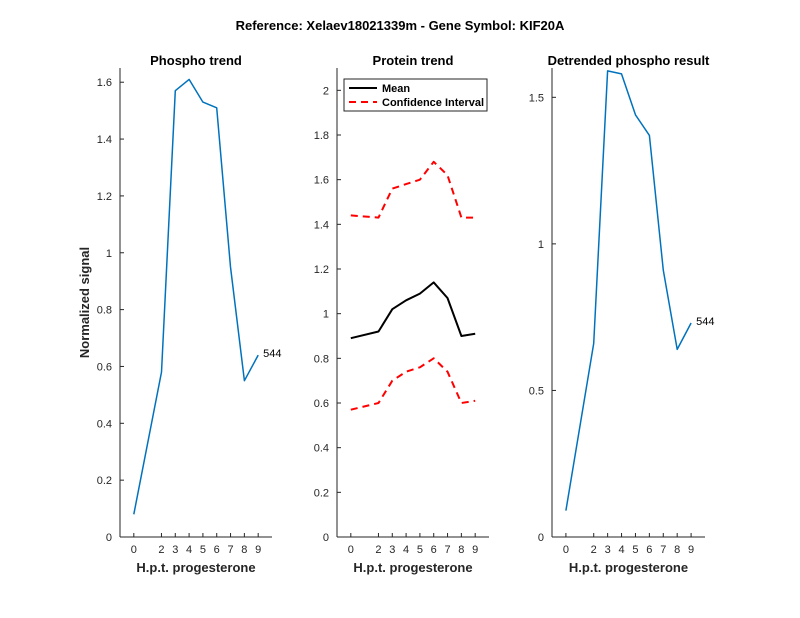  What do you see at coordinates (413, 384) in the screenshot?
I see `confidence-interval-lower-line` at bounding box center [413, 384].